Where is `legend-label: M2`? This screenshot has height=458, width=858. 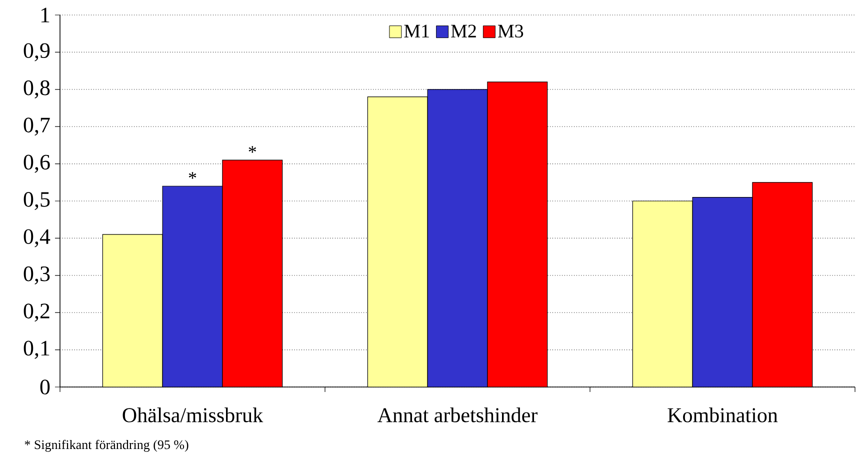
legend-label: M2 is located at coordinates (463, 31).